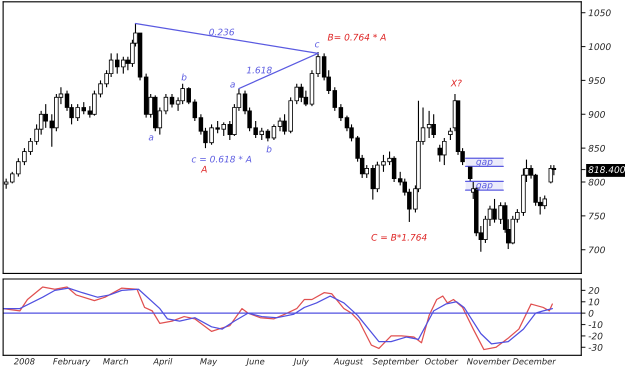 The image size is (625, 372). Describe the element at coordinates (399, 237) in the screenshot. I see `annotation: C = B*1.764` at that location.